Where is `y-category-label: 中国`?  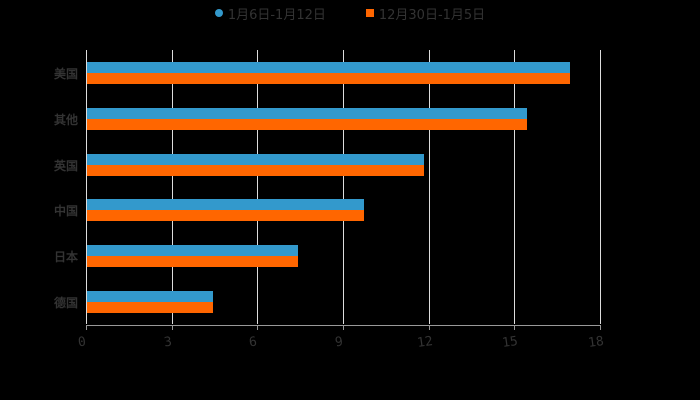
y-category-label: 中国 is located at coordinates (65, 211).